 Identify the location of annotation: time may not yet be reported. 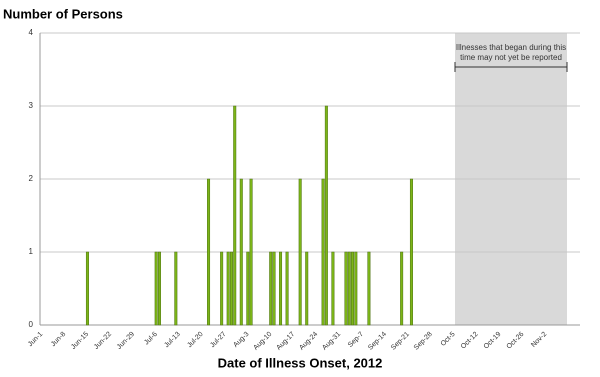
(511, 57).